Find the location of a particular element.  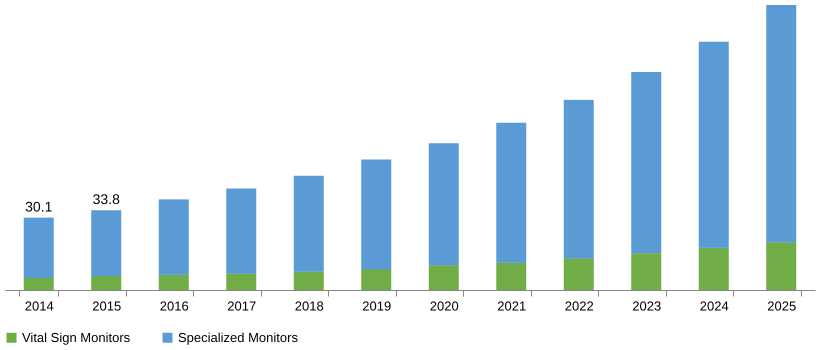

x-tick-label: 2022 is located at coordinates (579, 306).